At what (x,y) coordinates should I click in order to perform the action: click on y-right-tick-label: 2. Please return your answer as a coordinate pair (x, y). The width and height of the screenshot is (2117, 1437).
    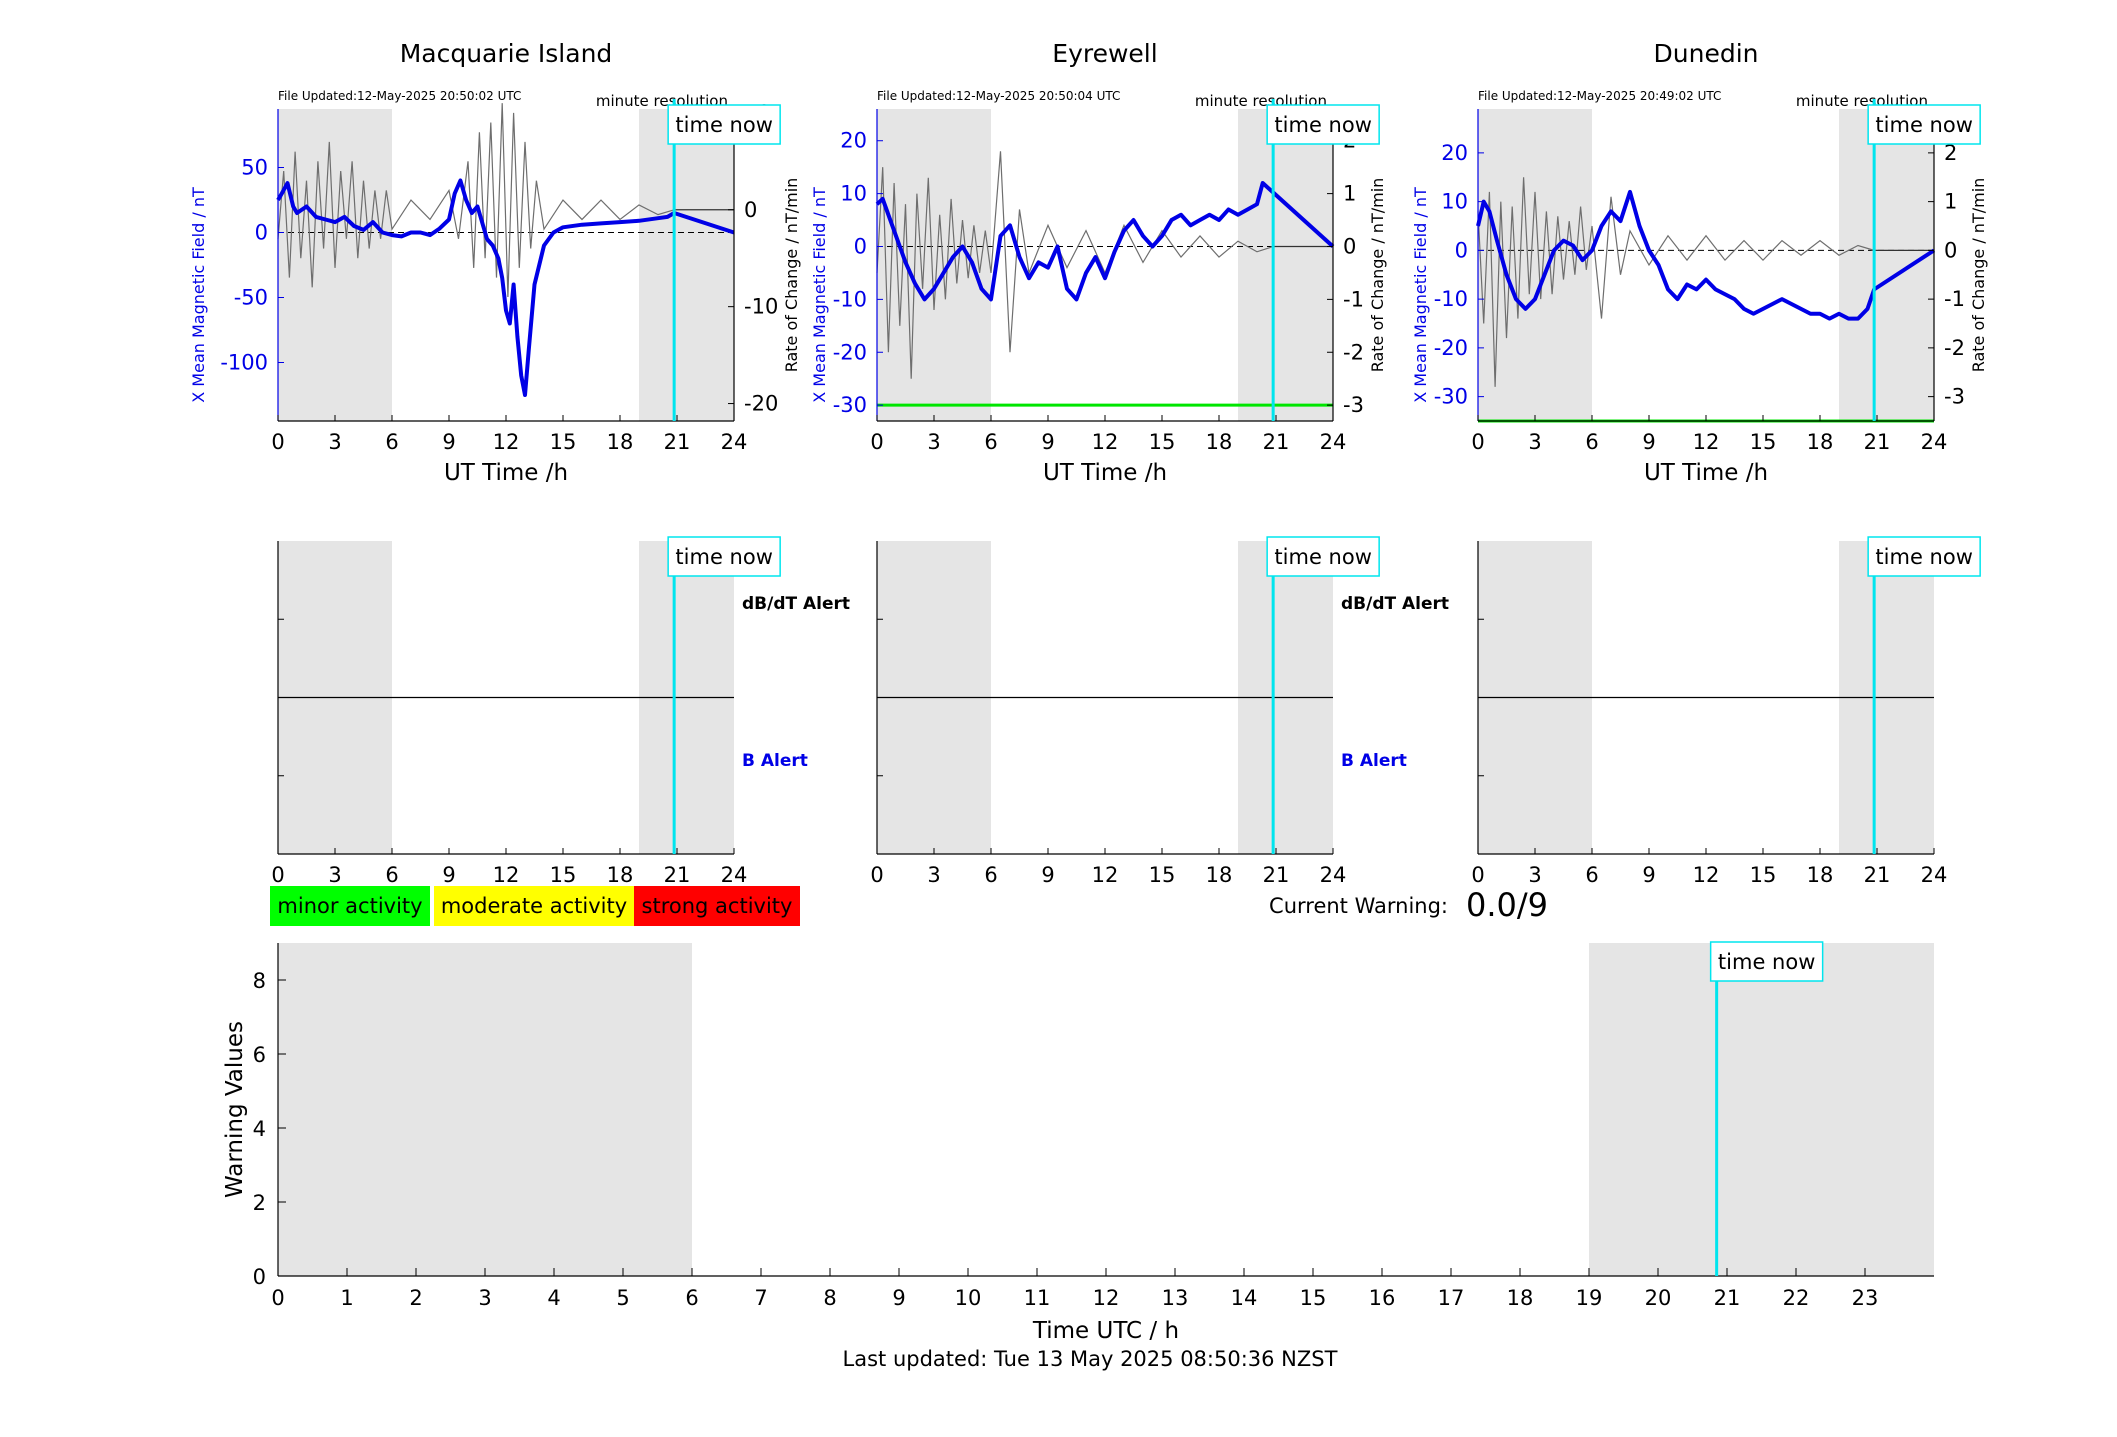
    Looking at the image, I should click on (1950, 153).